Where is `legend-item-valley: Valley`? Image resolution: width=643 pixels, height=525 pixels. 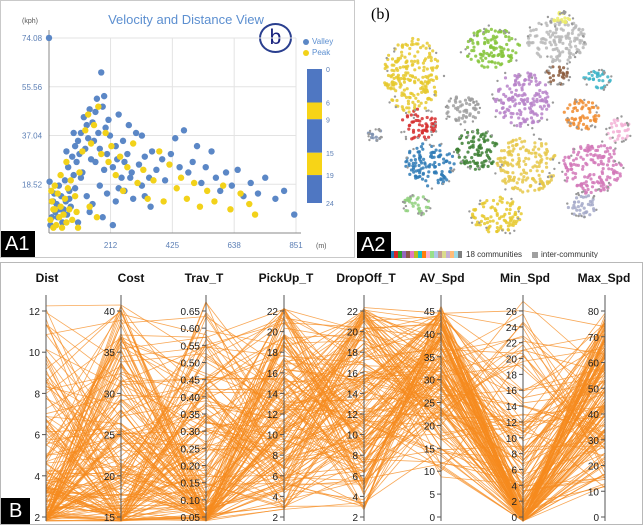
legend-item-valley: Valley is located at coordinates (318, 41).